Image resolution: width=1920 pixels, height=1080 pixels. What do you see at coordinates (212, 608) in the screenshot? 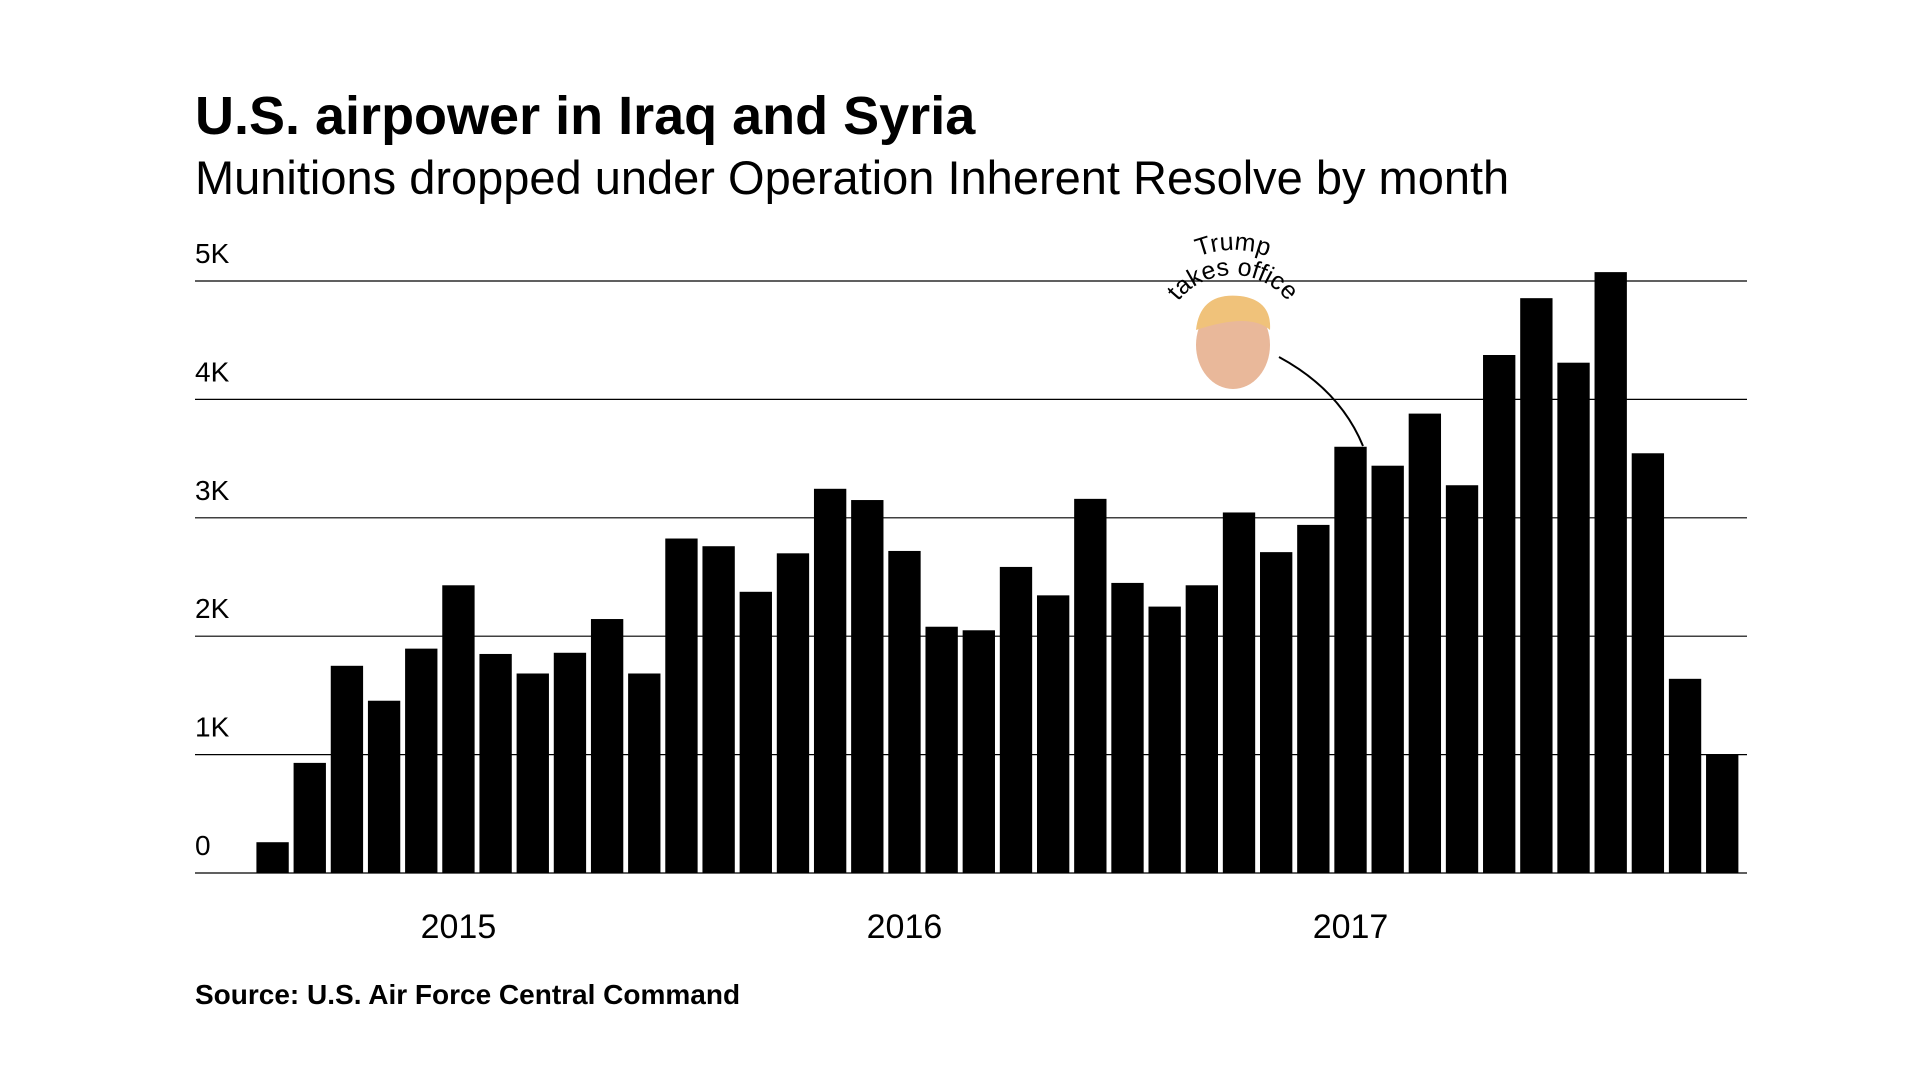
I see `y-tick-label: 2K` at bounding box center [212, 608].